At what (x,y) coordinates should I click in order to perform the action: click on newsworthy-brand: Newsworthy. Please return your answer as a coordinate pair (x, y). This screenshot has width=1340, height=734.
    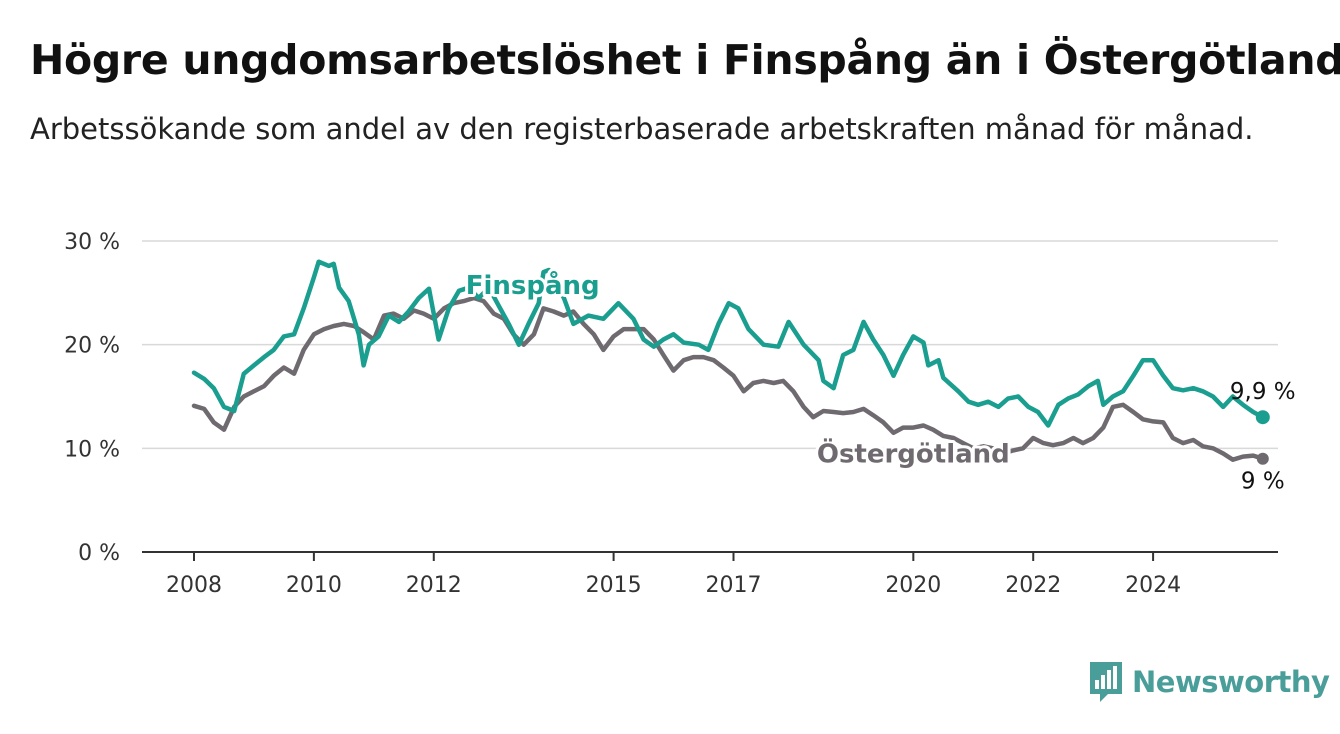
    Looking at the image, I should click on (1209, 682).